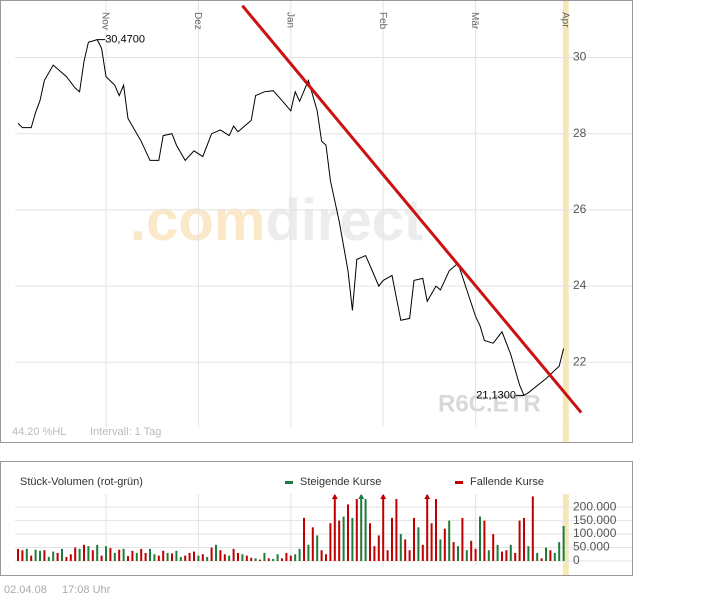  Describe the element at coordinates (344, 220) in the screenshot. I see `watermark-direct: direct` at that location.